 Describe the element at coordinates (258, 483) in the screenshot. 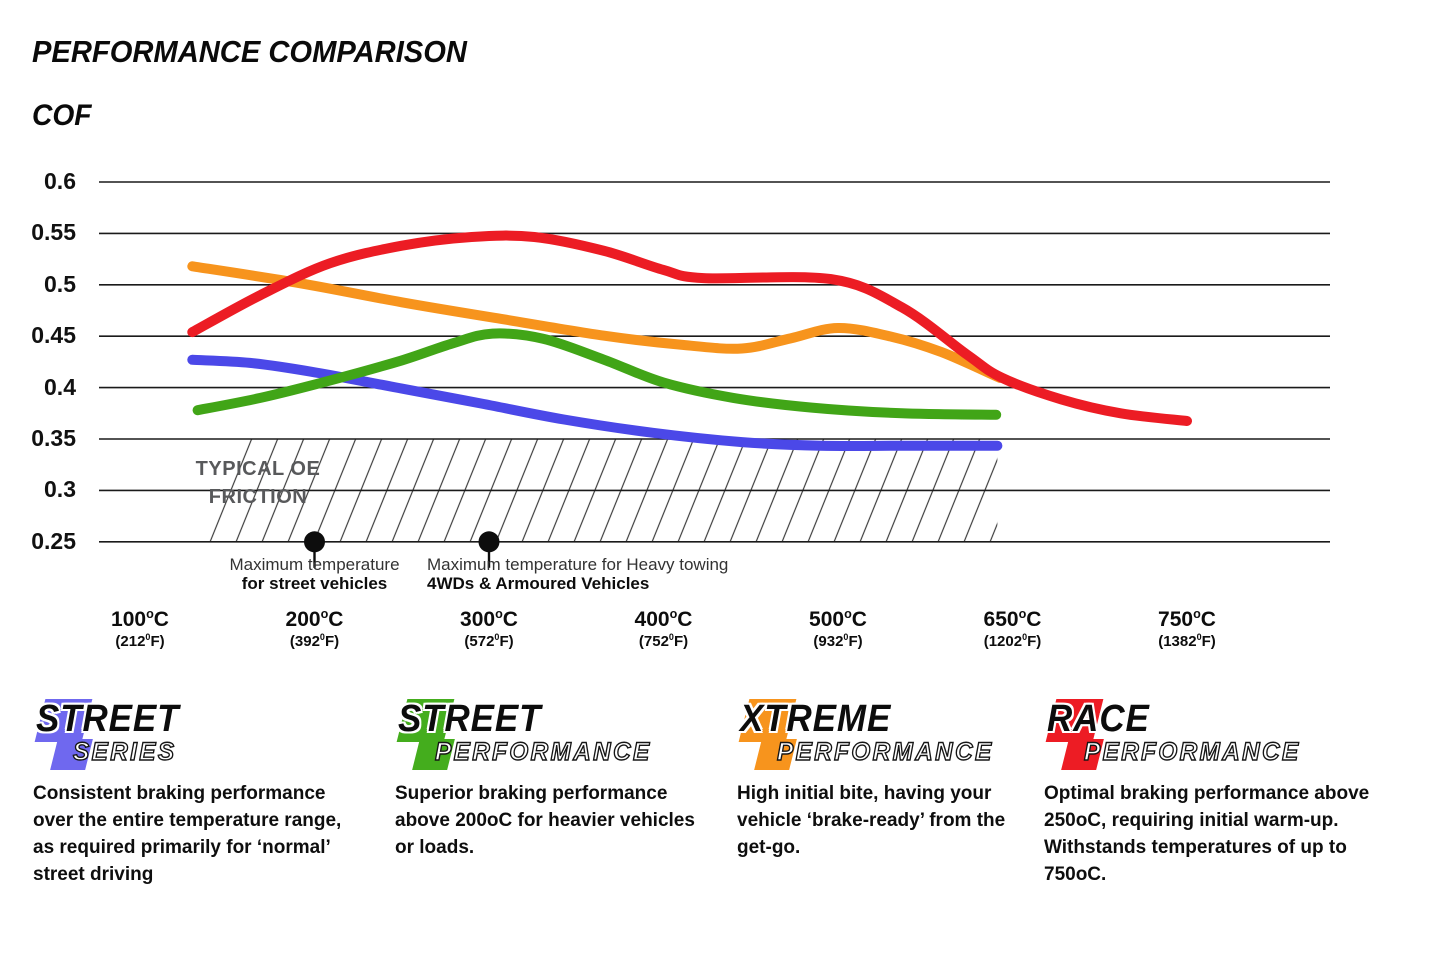

I see `typical-oe-friction-label: TYPICAL OE FRICTION` at that location.